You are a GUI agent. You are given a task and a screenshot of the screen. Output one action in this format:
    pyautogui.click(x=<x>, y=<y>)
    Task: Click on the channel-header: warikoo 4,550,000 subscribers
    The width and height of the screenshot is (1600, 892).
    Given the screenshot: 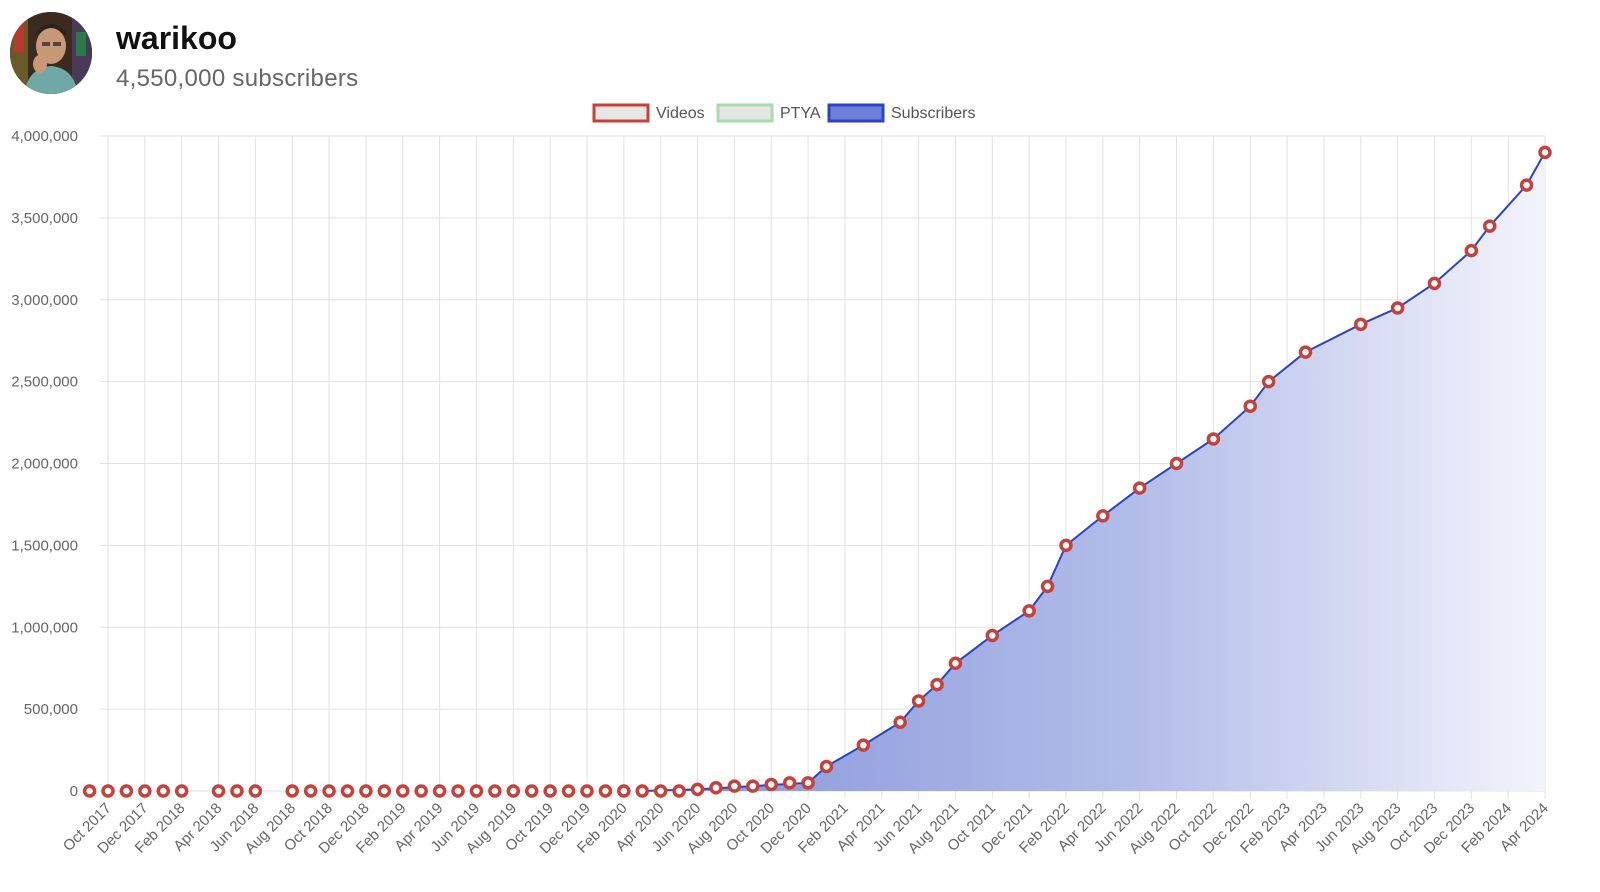 What is the action you would take?
    pyautogui.click(x=800, y=50)
    